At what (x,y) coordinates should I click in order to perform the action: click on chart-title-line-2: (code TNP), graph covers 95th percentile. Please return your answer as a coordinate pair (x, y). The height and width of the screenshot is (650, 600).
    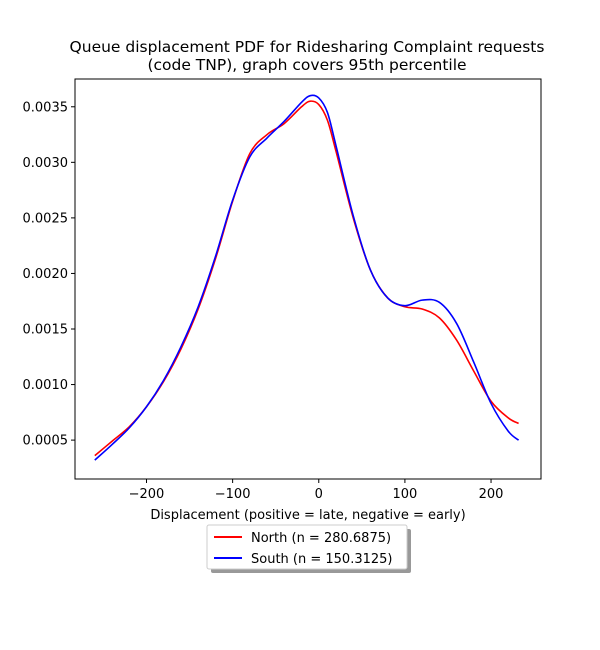
    Looking at the image, I should click on (306, 65).